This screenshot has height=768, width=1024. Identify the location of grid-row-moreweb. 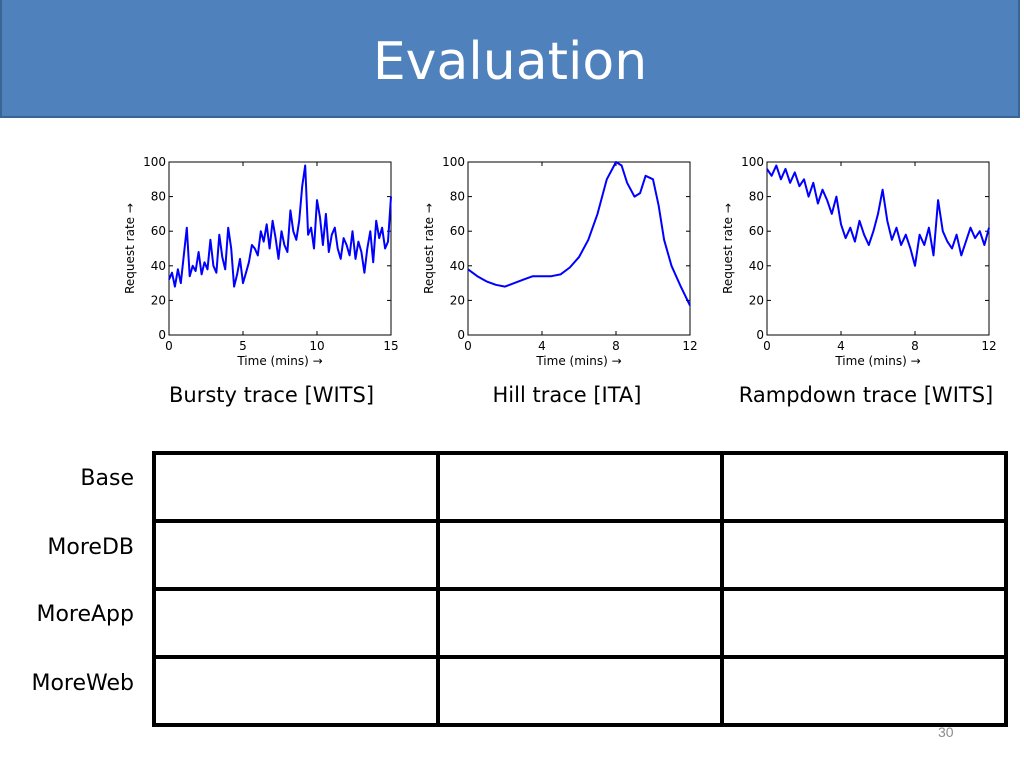
(580, 691).